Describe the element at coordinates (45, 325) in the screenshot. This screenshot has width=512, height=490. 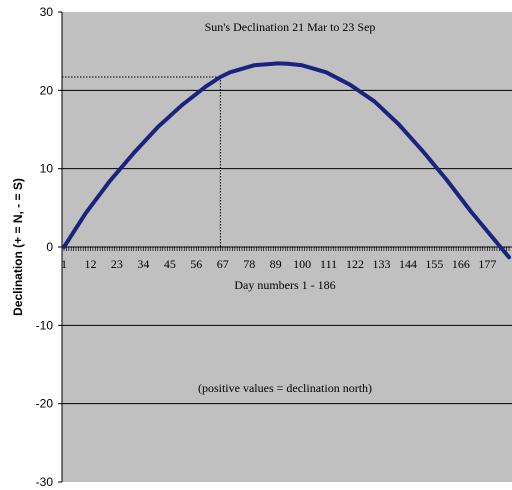
I see `y-tick-label: -10` at that location.